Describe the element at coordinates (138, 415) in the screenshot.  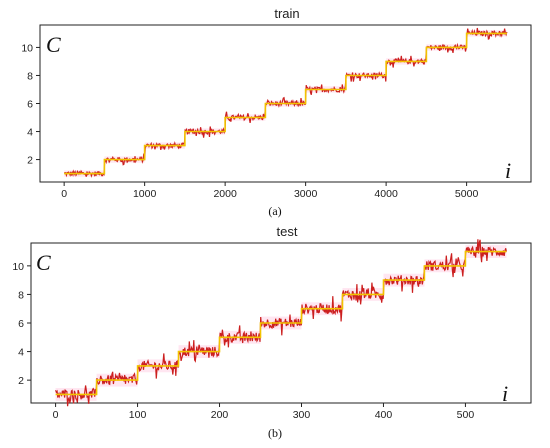
I see `x-tick-label: 100` at that location.